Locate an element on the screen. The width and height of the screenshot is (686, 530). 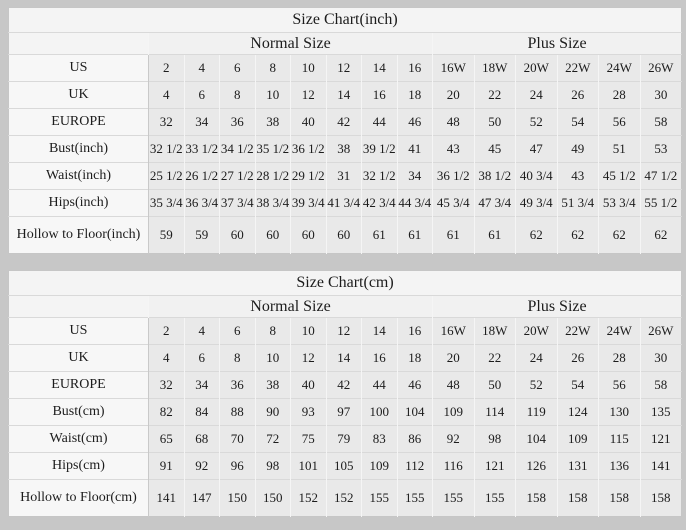
size-cell: 72 is located at coordinates (272, 439).